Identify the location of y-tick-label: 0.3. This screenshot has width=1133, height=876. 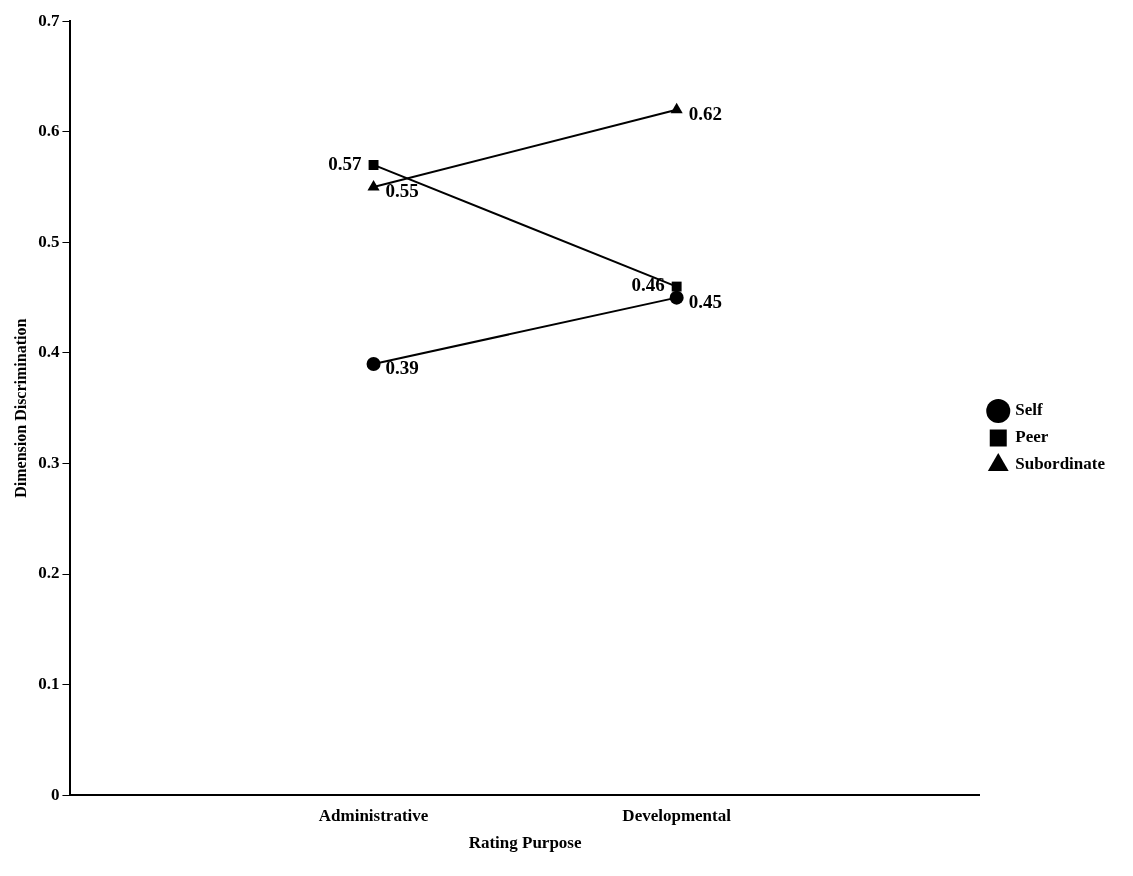
(49, 462).